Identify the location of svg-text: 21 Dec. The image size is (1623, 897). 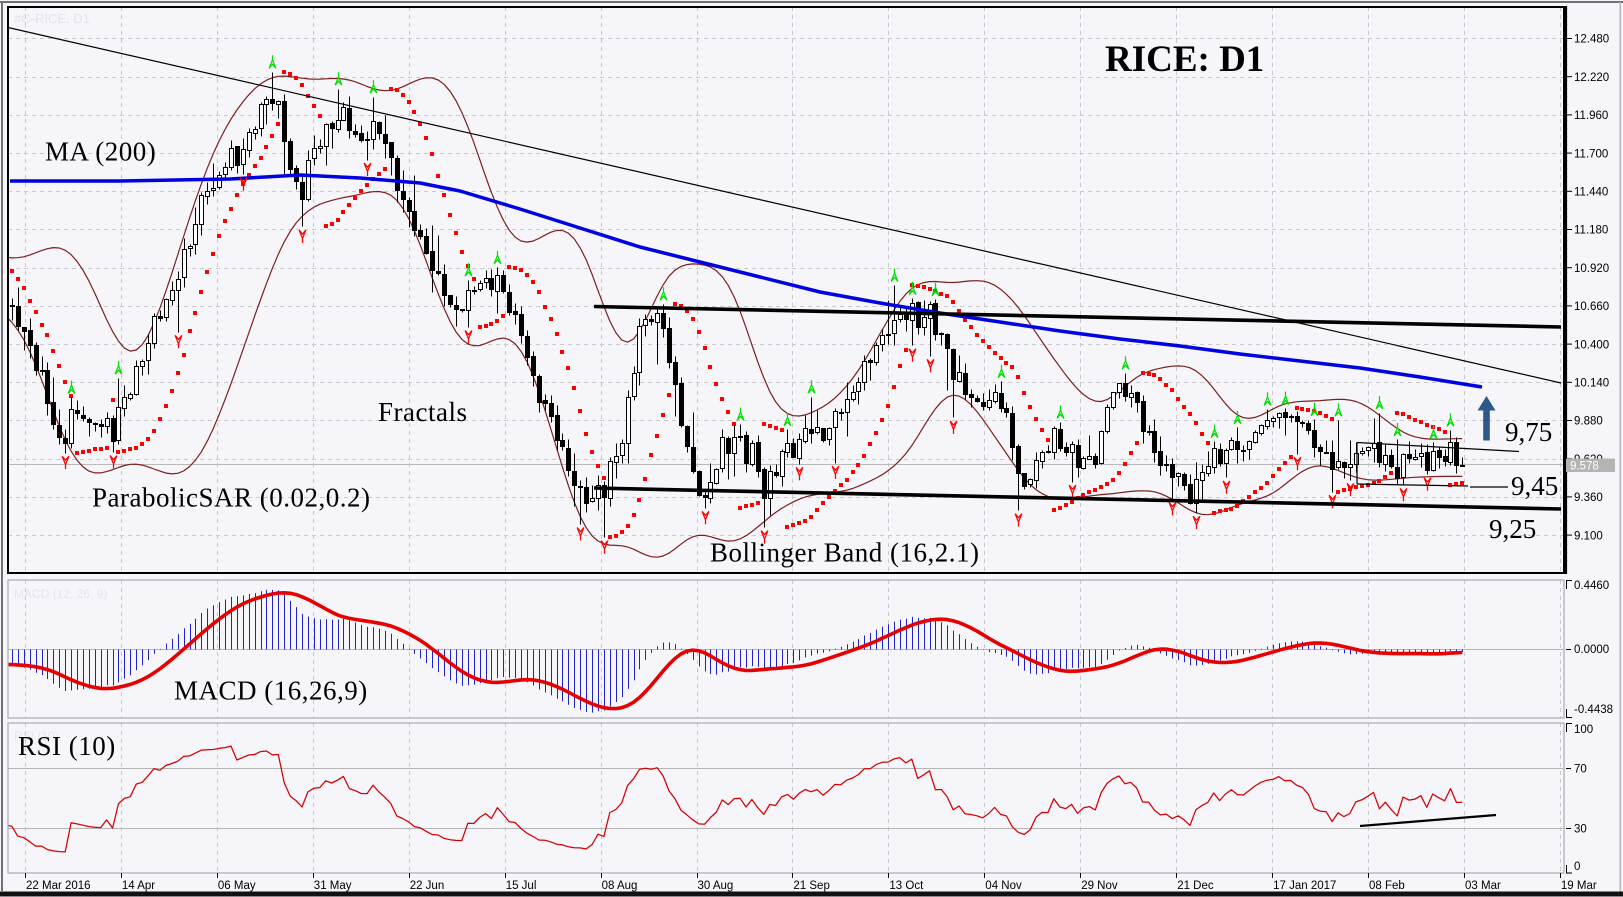
(1195, 886).